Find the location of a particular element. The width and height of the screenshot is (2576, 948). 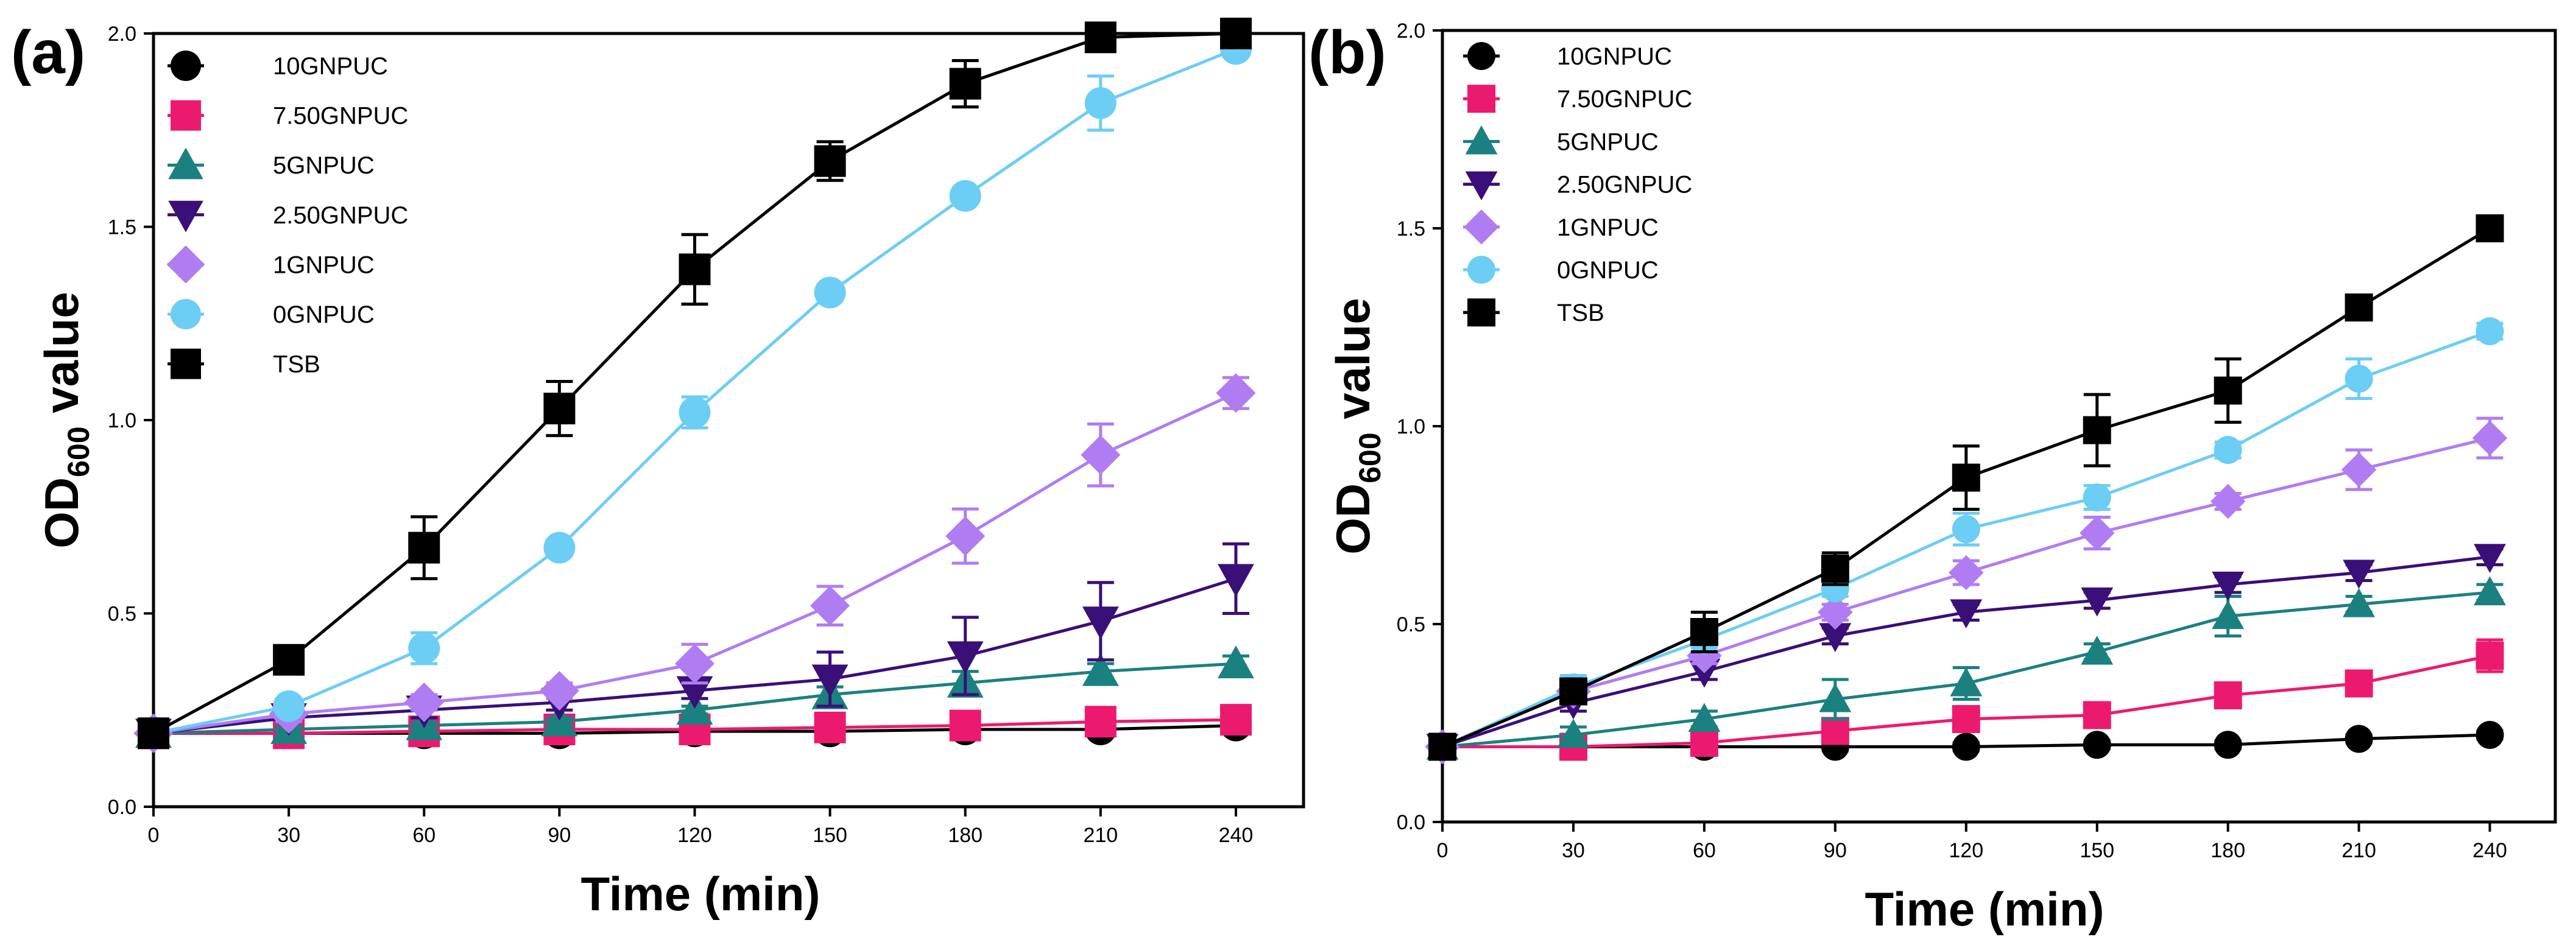

x-axis-title: Time (min) is located at coordinates (700, 894).